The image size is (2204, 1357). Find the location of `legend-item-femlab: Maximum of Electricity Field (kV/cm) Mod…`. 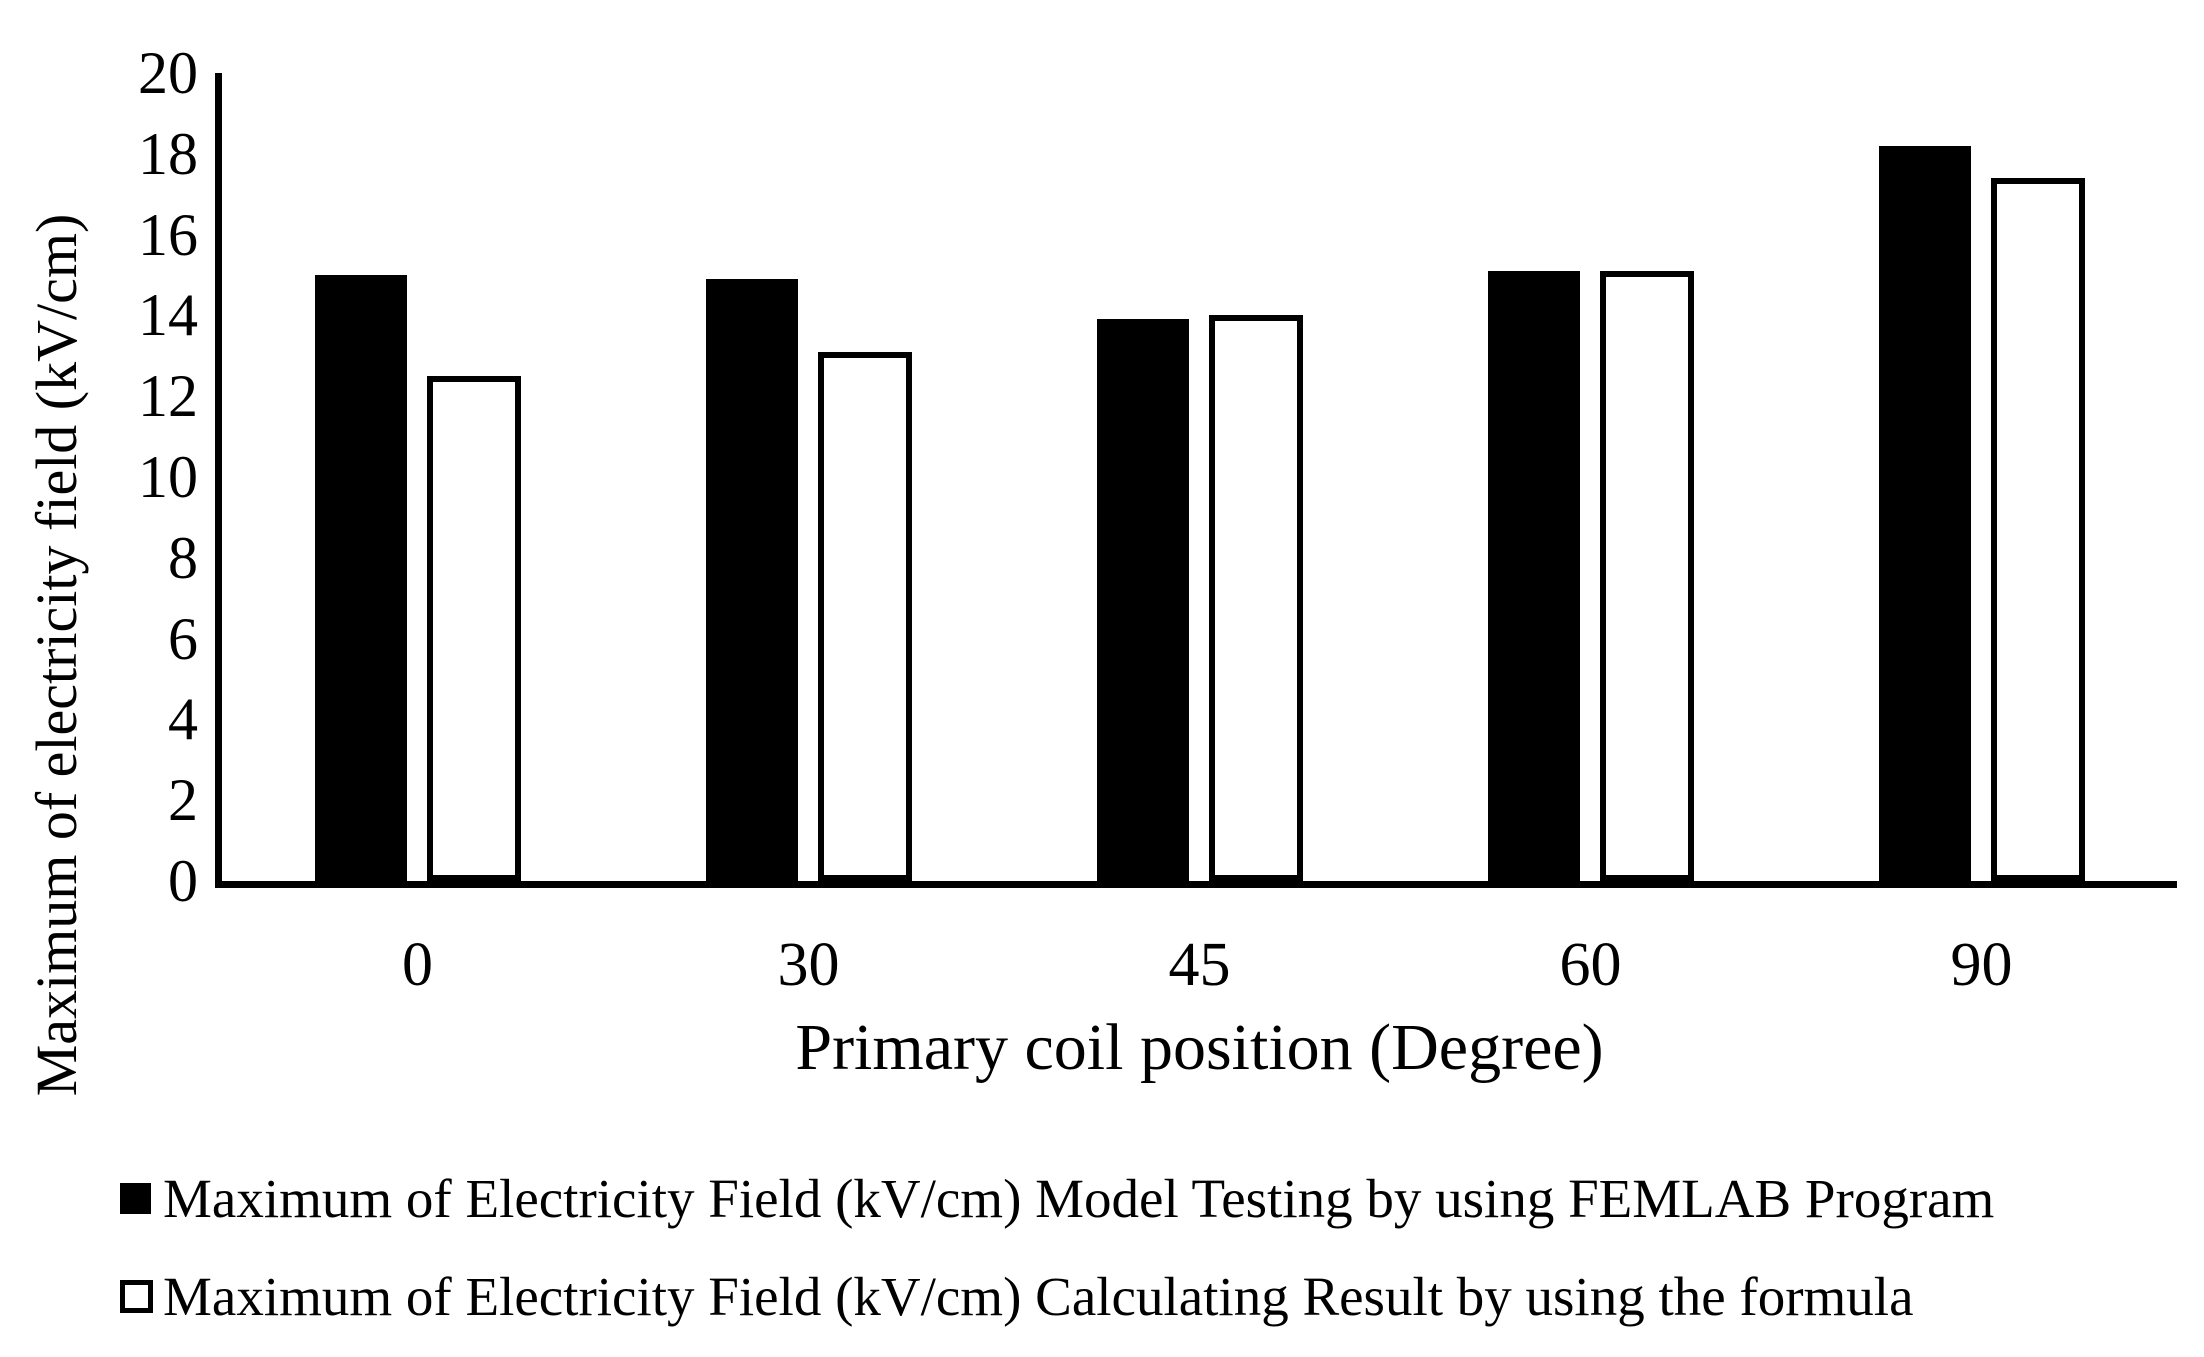

legend-item-femlab: Maximum of Electricity Field (kV/cm) Mod… is located at coordinates (1150, 1199).